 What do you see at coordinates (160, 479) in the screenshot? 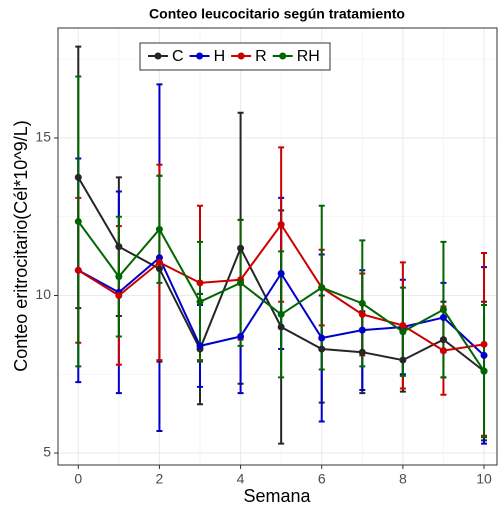
I see `x-tick-label: 2` at bounding box center [160, 479].